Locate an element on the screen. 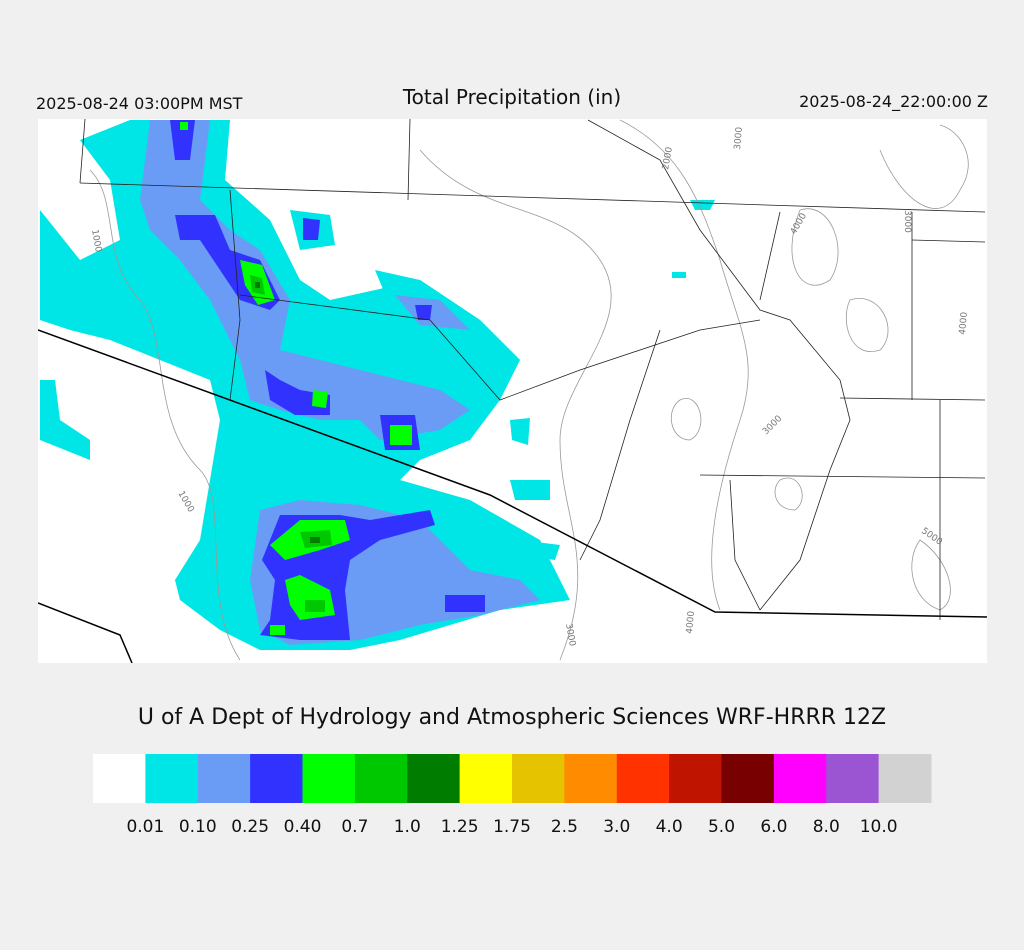 The image size is (1024, 950). valid-time-local: 2025-08-24 03:00PM MST is located at coordinates (139, 103).